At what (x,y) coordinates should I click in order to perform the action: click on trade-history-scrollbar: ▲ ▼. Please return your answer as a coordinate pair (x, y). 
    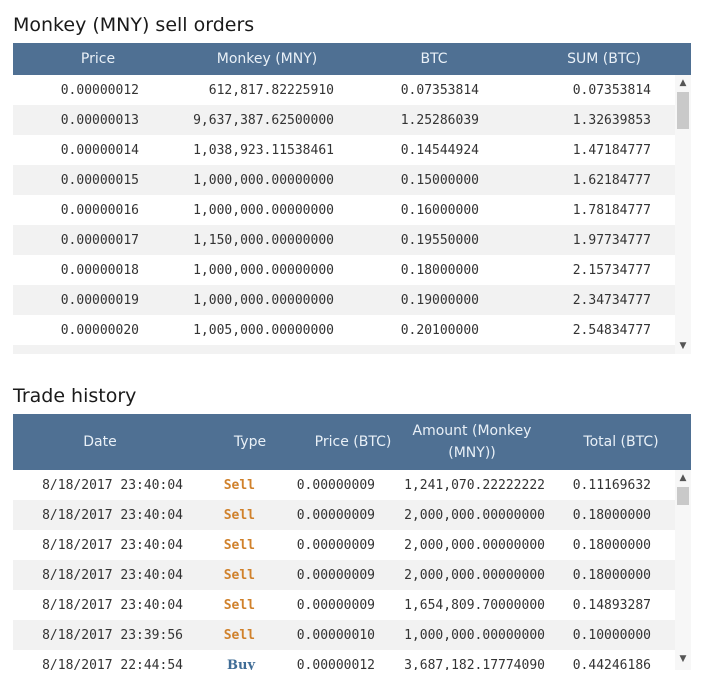
    Looking at the image, I should click on (683, 570).